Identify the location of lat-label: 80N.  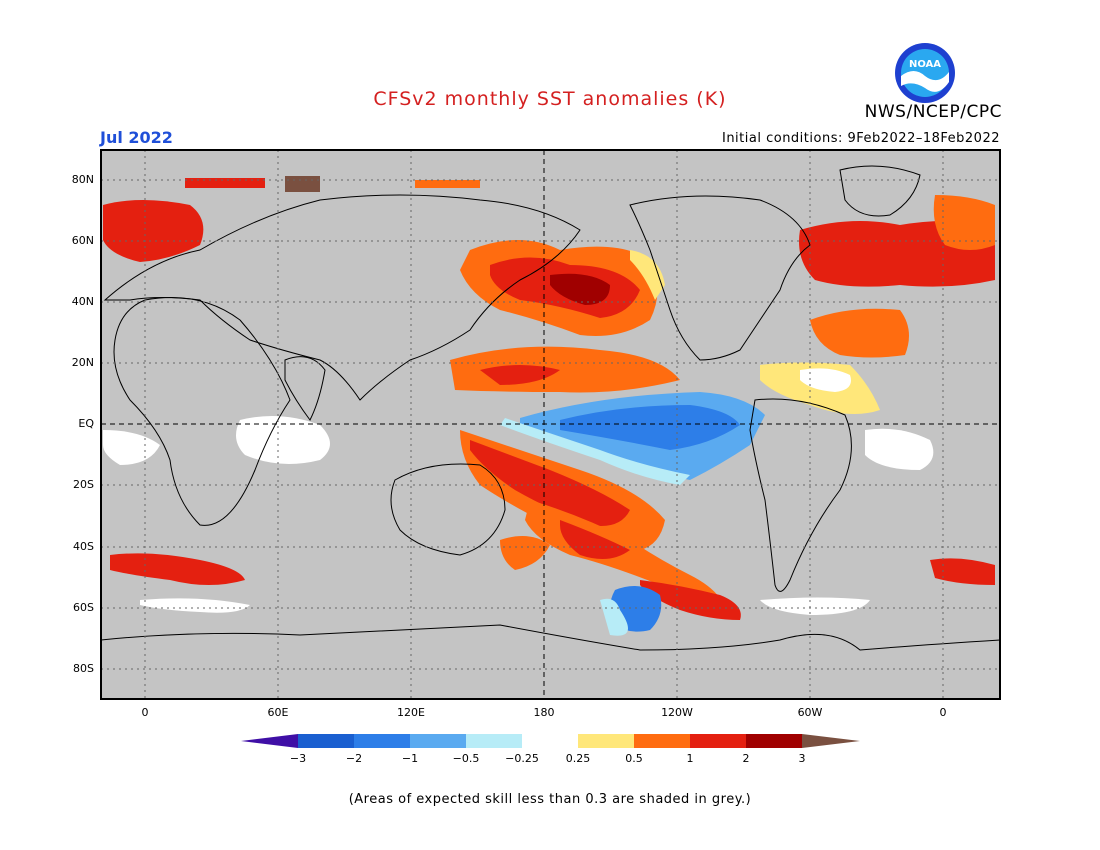
(82, 179).